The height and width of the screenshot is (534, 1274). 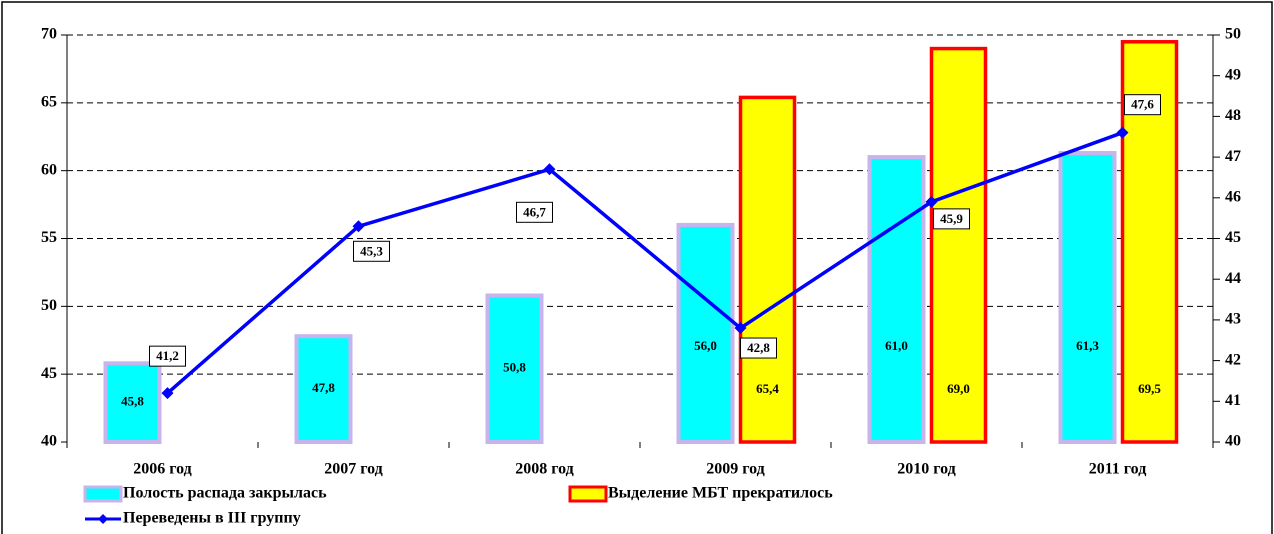 What do you see at coordinates (926, 469) in the screenshot?
I see `x-tick-label: 2010 год` at bounding box center [926, 469].